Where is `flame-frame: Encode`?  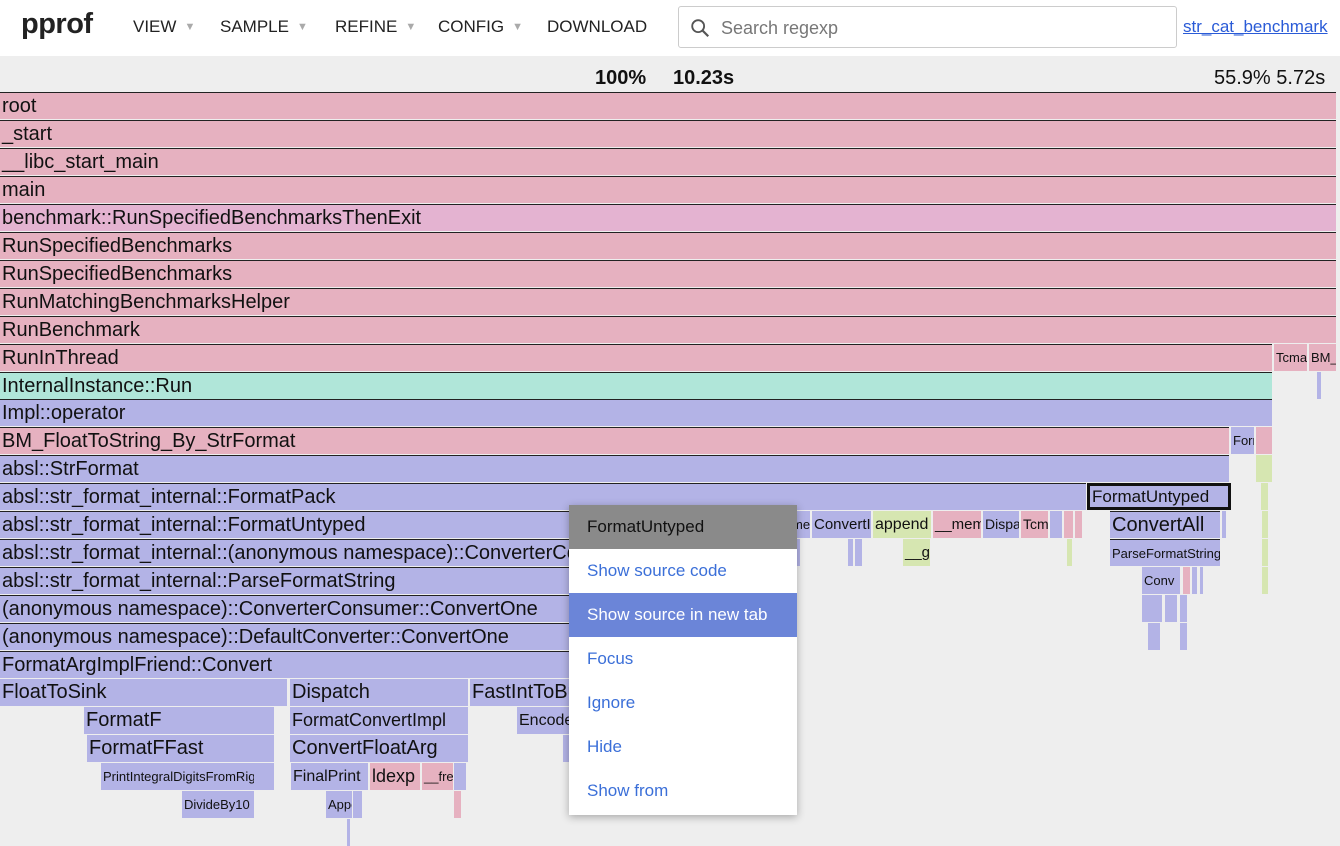 flame-frame: Encode is located at coordinates (546, 720).